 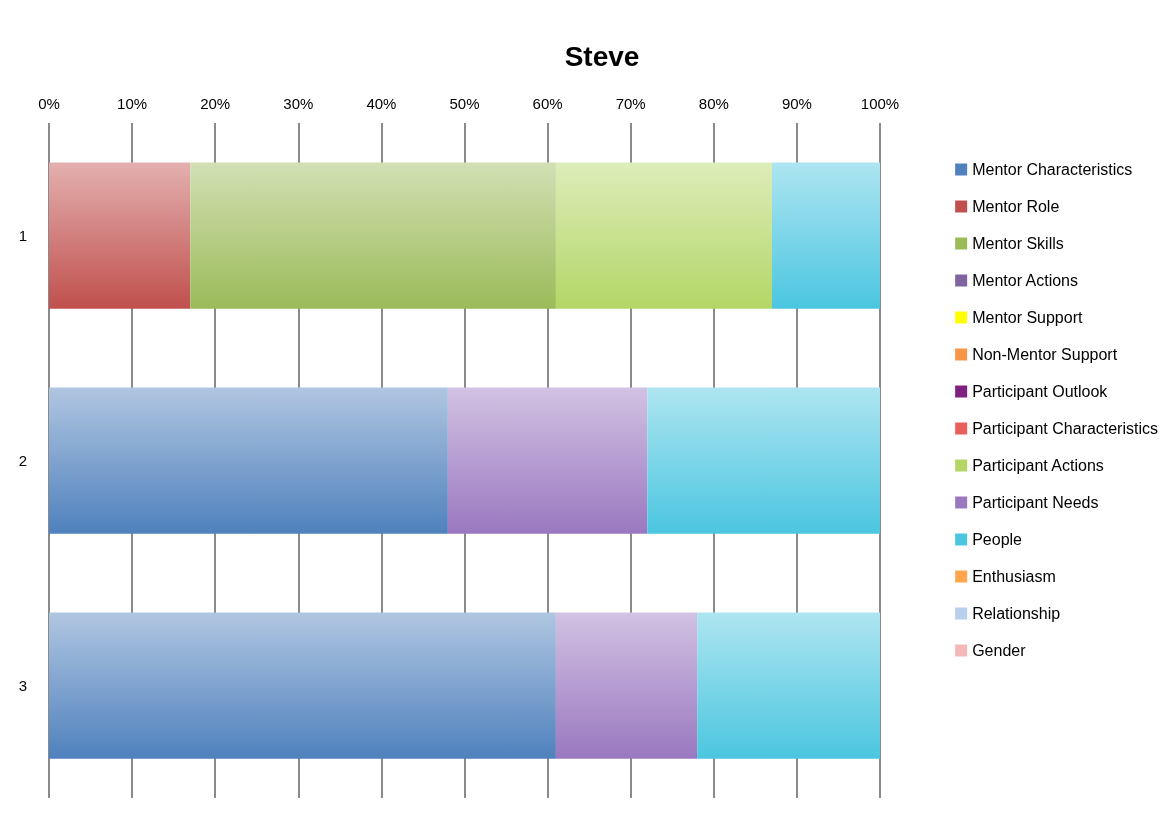 I want to click on legend-label: Participant Needs, so click(x=1035, y=502).